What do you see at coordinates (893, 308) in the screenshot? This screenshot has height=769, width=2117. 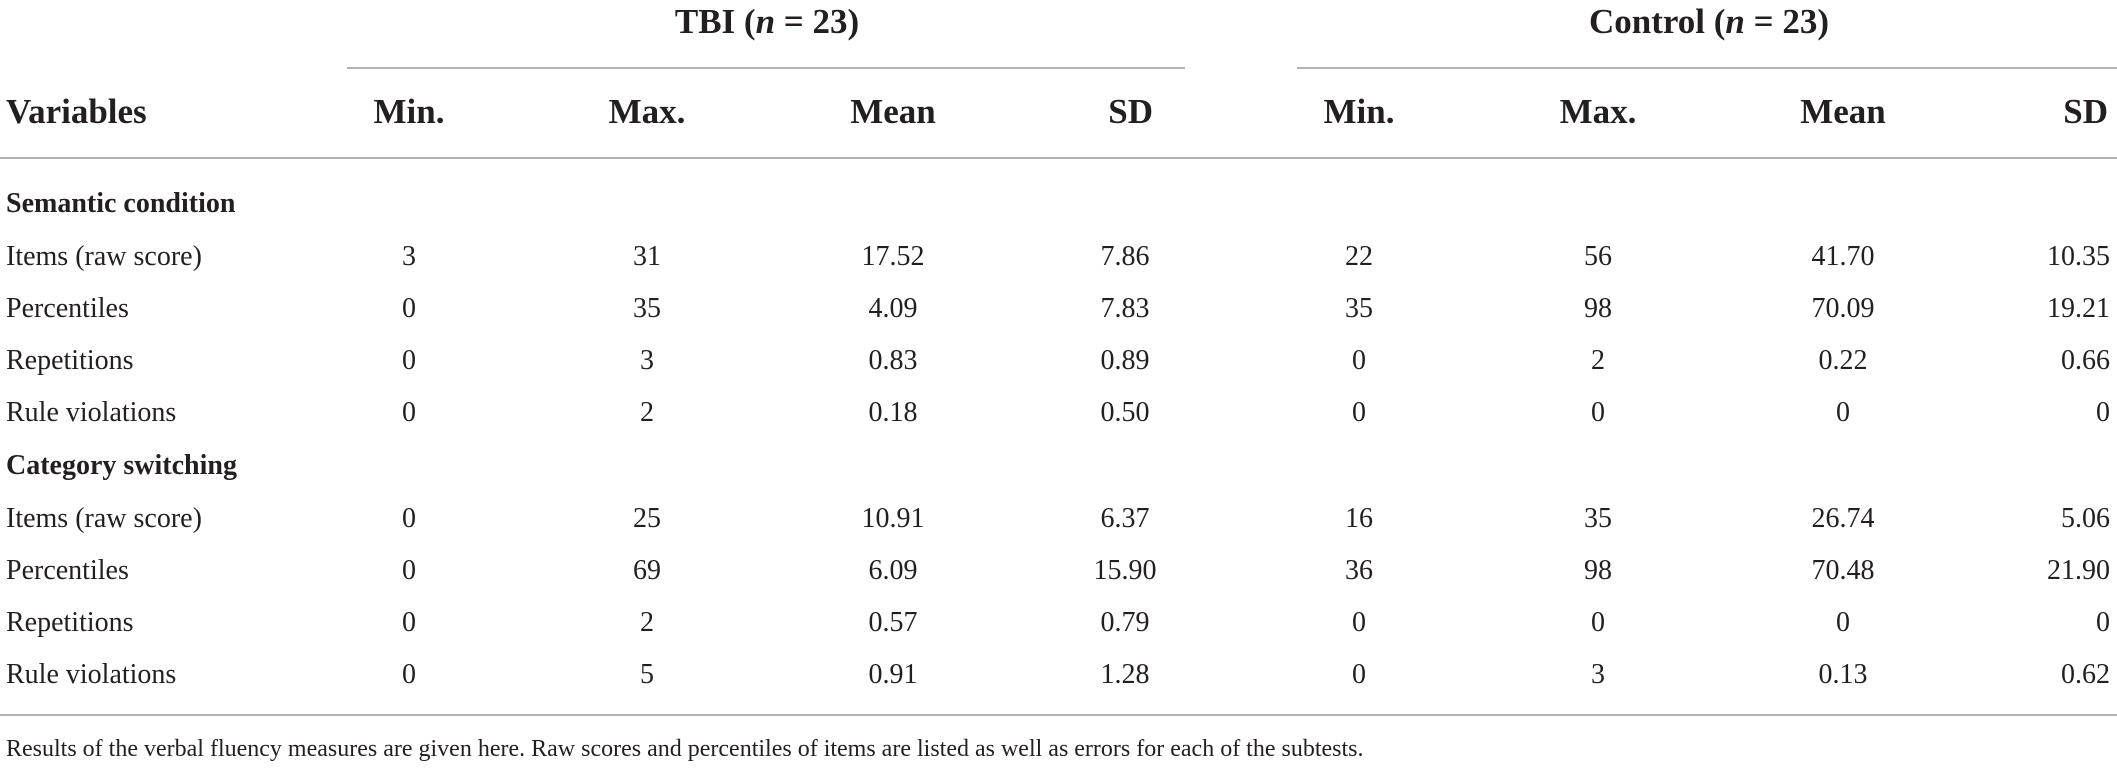 I see `cell: 4.09` at bounding box center [893, 308].